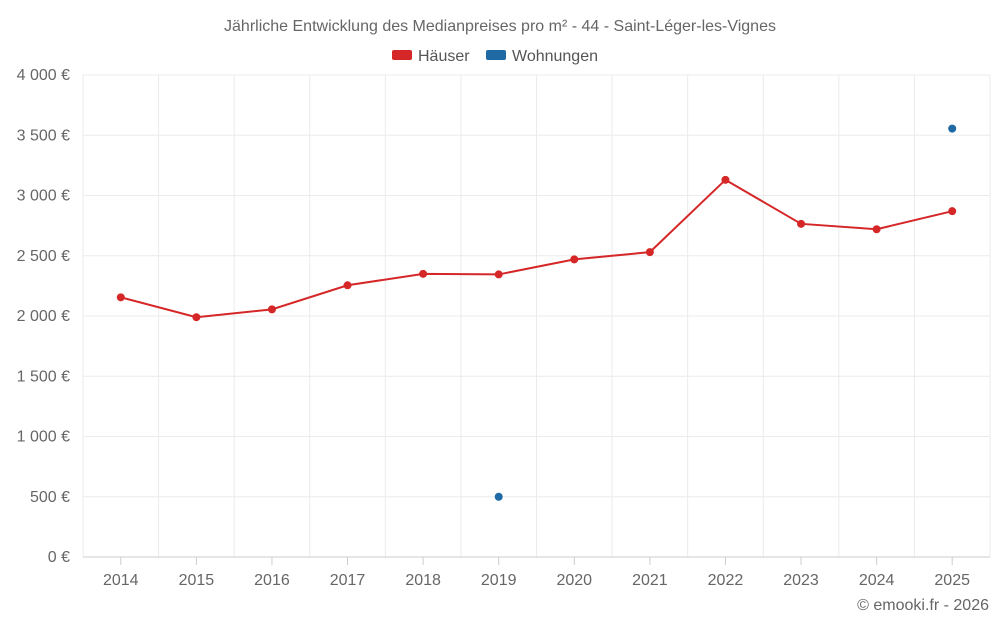 The width and height of the screenshot is (1000, 625). Describe the element at coordinates (423, 580) in the screenshot. I see `x-tick-label: 2018` at that location.